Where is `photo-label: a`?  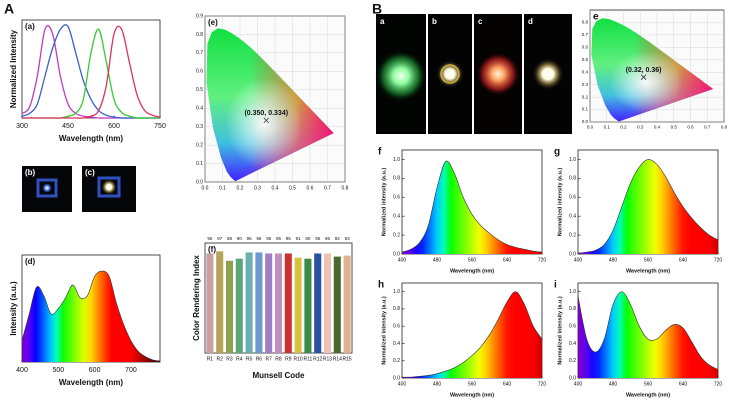 photo-label: a is located at coordinates (382, 21).